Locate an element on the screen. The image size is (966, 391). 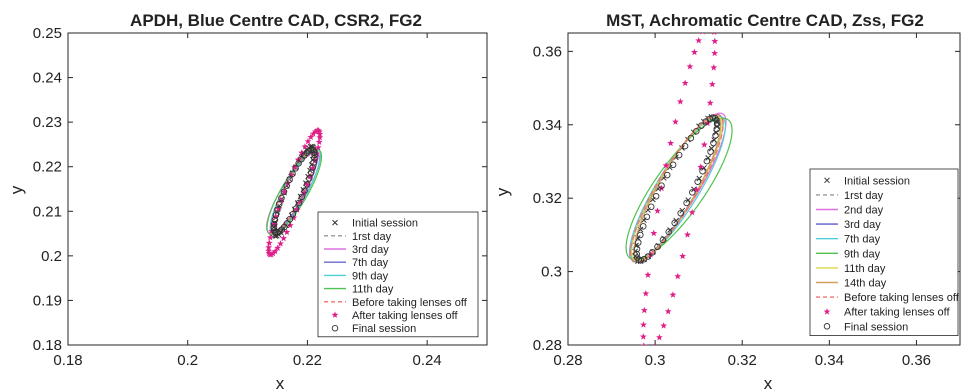
chart-right-legend-initial-session-swatch is located at coordinates (827, 180).